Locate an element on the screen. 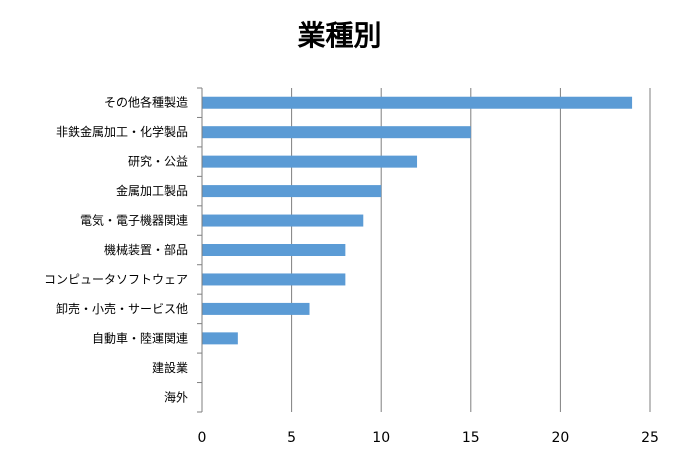 The width and height of the screenshot is (679, 456). category-label: 機械装置・部品 is located at coordinates (146, 249).